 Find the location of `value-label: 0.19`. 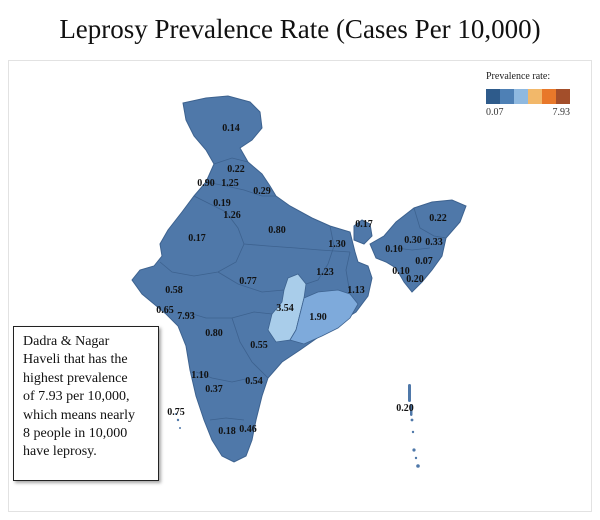

value-label: 0.19 is located at coordinates (222, 203).